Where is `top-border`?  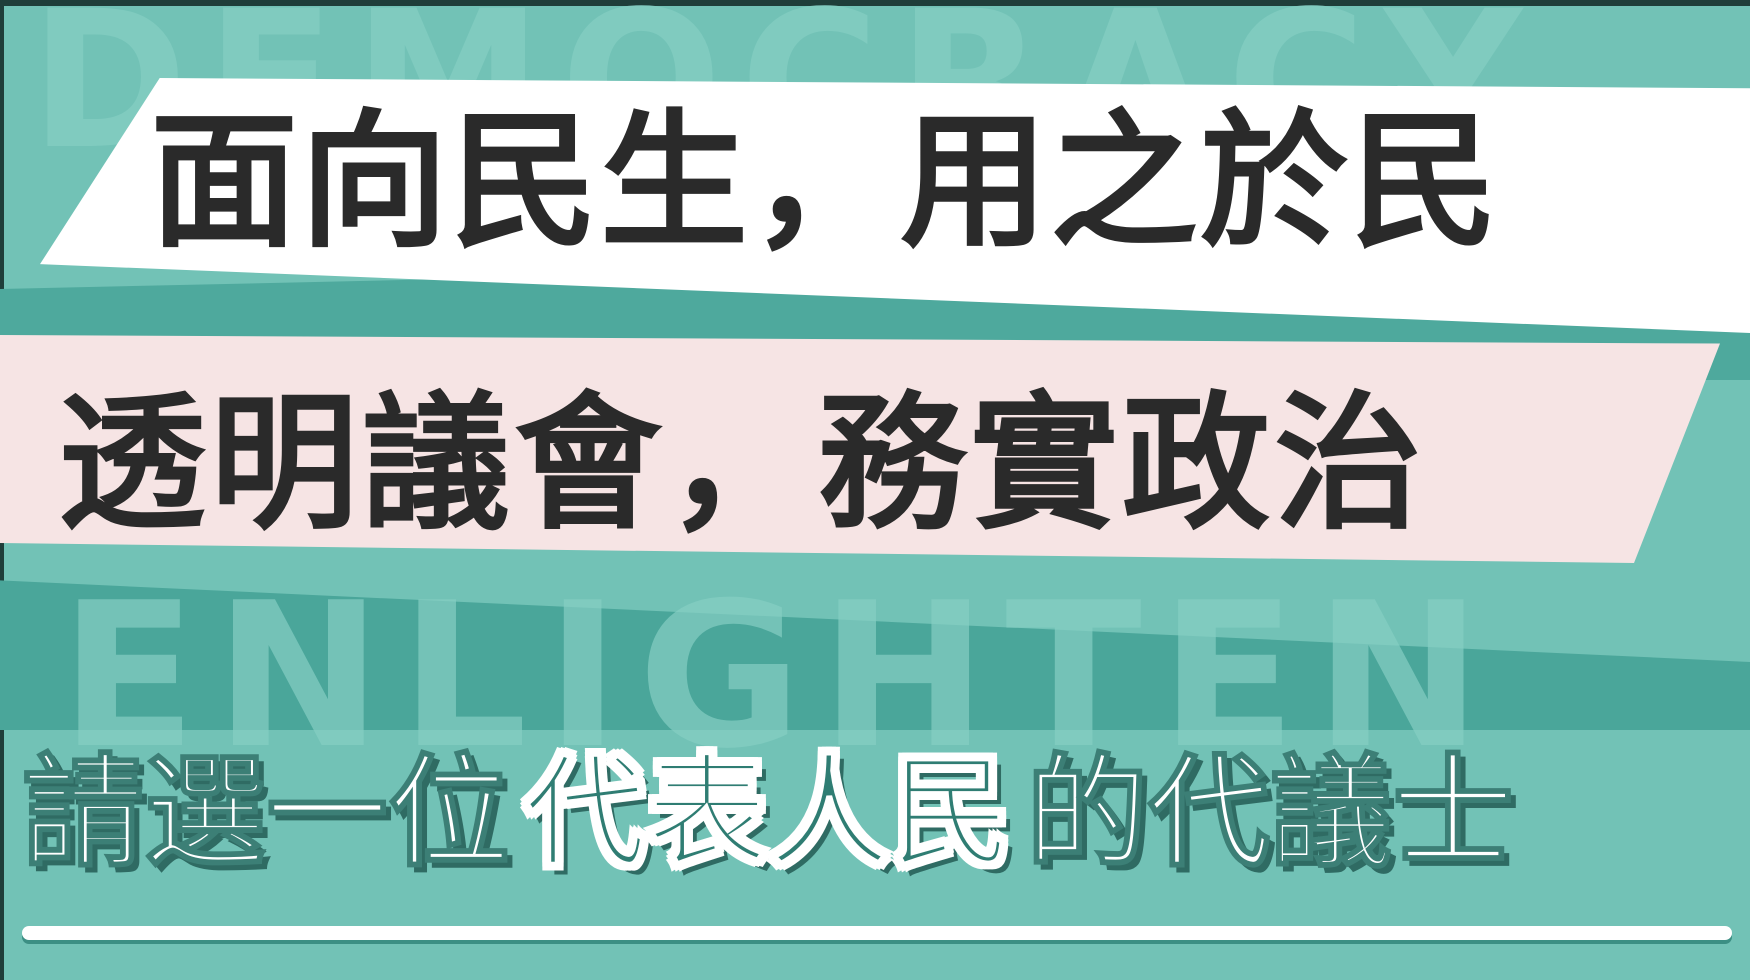 top-border is located at coordinates (875, 3).